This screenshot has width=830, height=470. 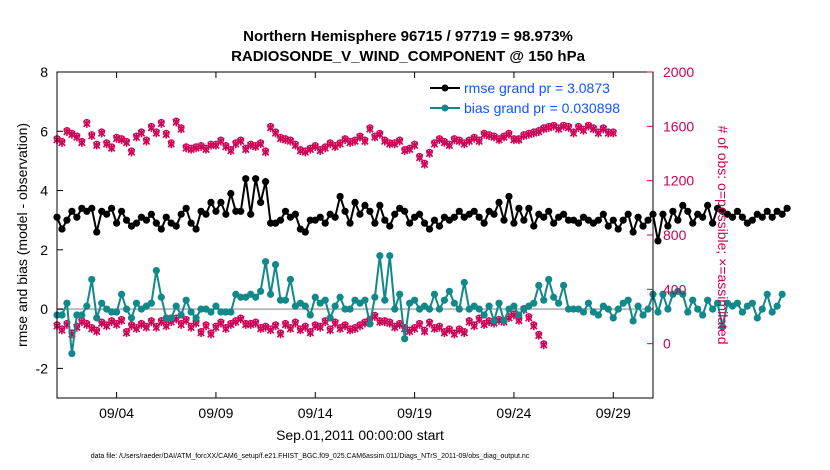 What do you see at coordinates (44, 250) in the screenshot?
I see `y-tick-label: 2` at bounding box center [44, 250].